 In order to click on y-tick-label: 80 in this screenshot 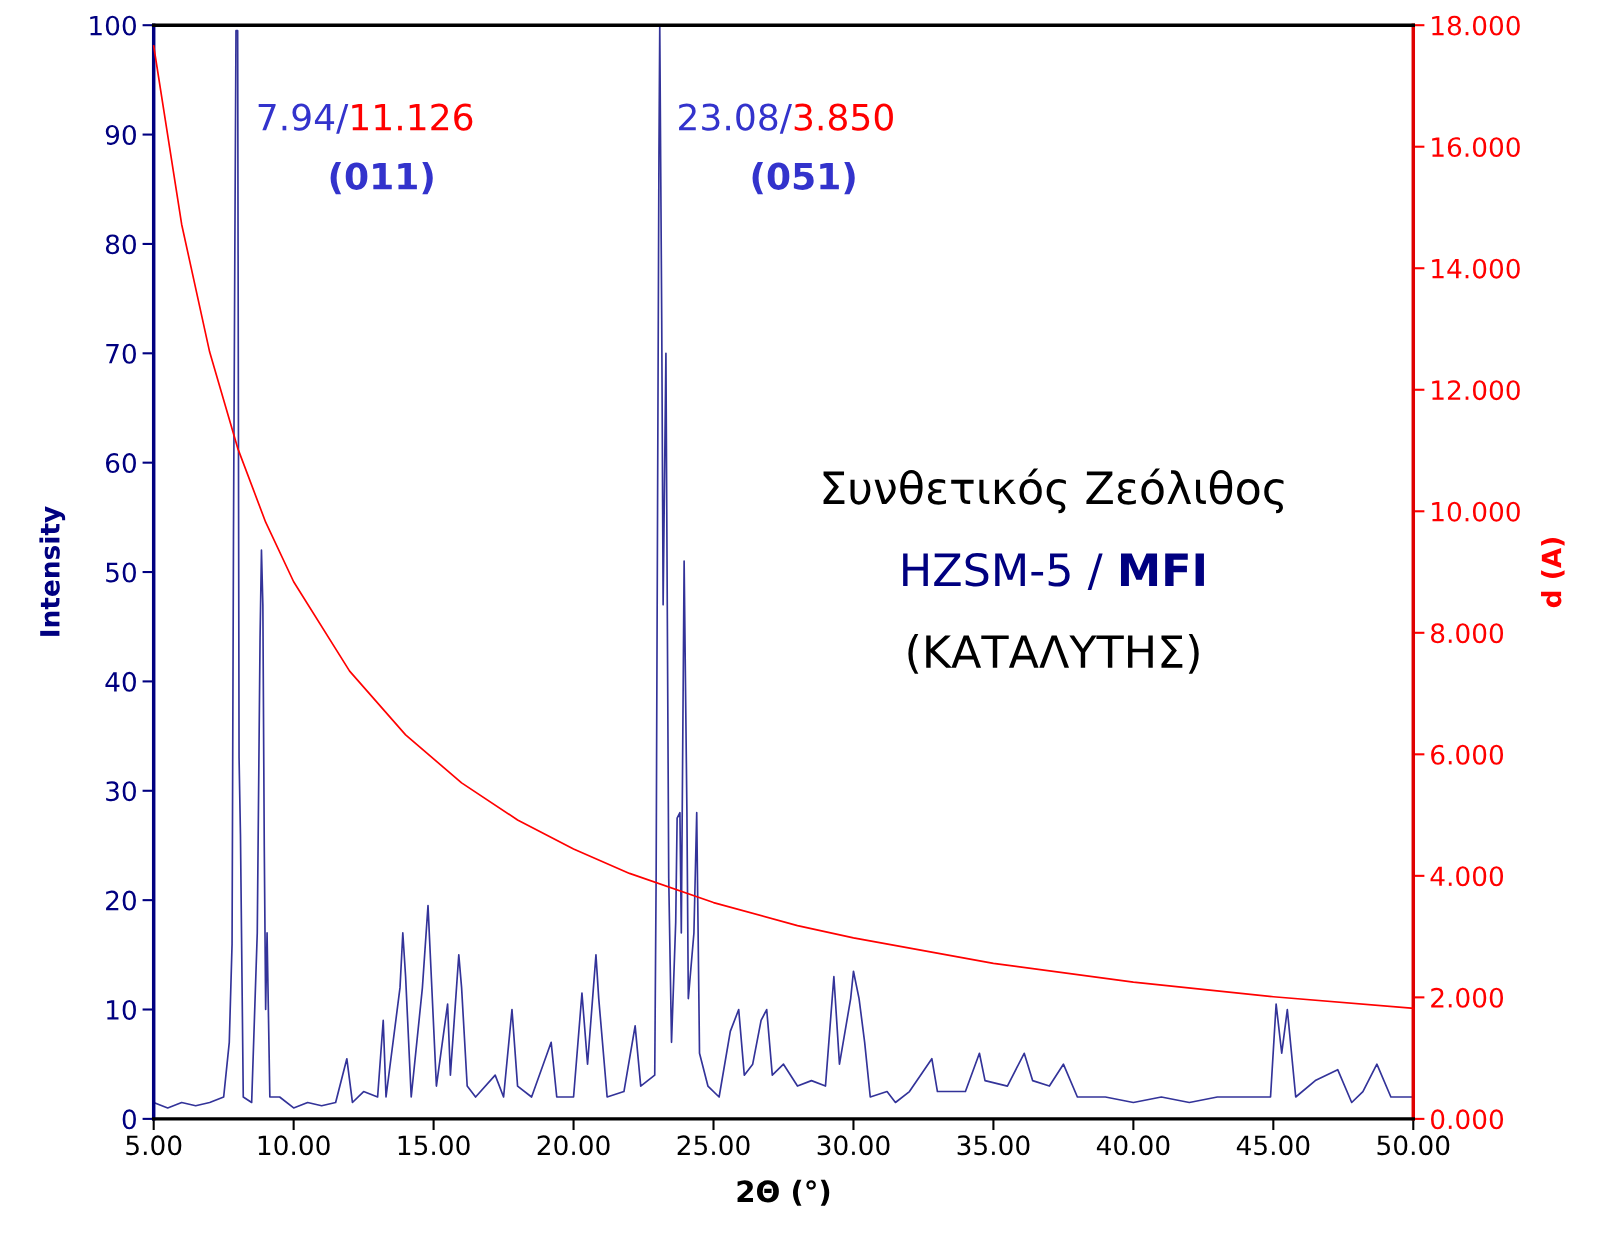, I will do `click(120, 244)`.